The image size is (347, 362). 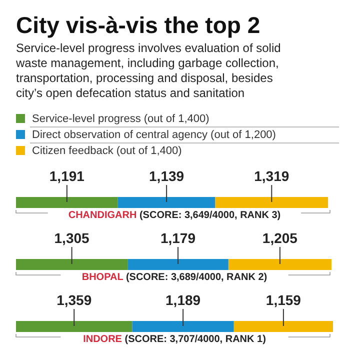 I want to click on legend-label: Service-level progress (out of 1,400), so click(x=121, y=119).